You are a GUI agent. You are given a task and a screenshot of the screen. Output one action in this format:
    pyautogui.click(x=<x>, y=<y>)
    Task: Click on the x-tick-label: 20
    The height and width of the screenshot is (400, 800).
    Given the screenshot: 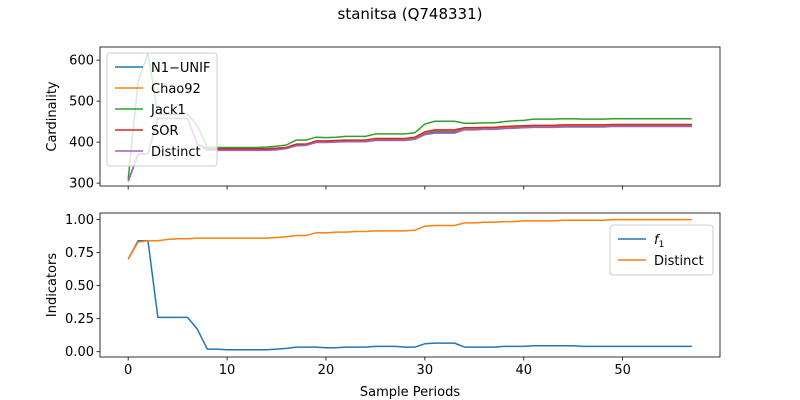 What is the action you would take?
    pyautogui.click(x=326, y=370)
    